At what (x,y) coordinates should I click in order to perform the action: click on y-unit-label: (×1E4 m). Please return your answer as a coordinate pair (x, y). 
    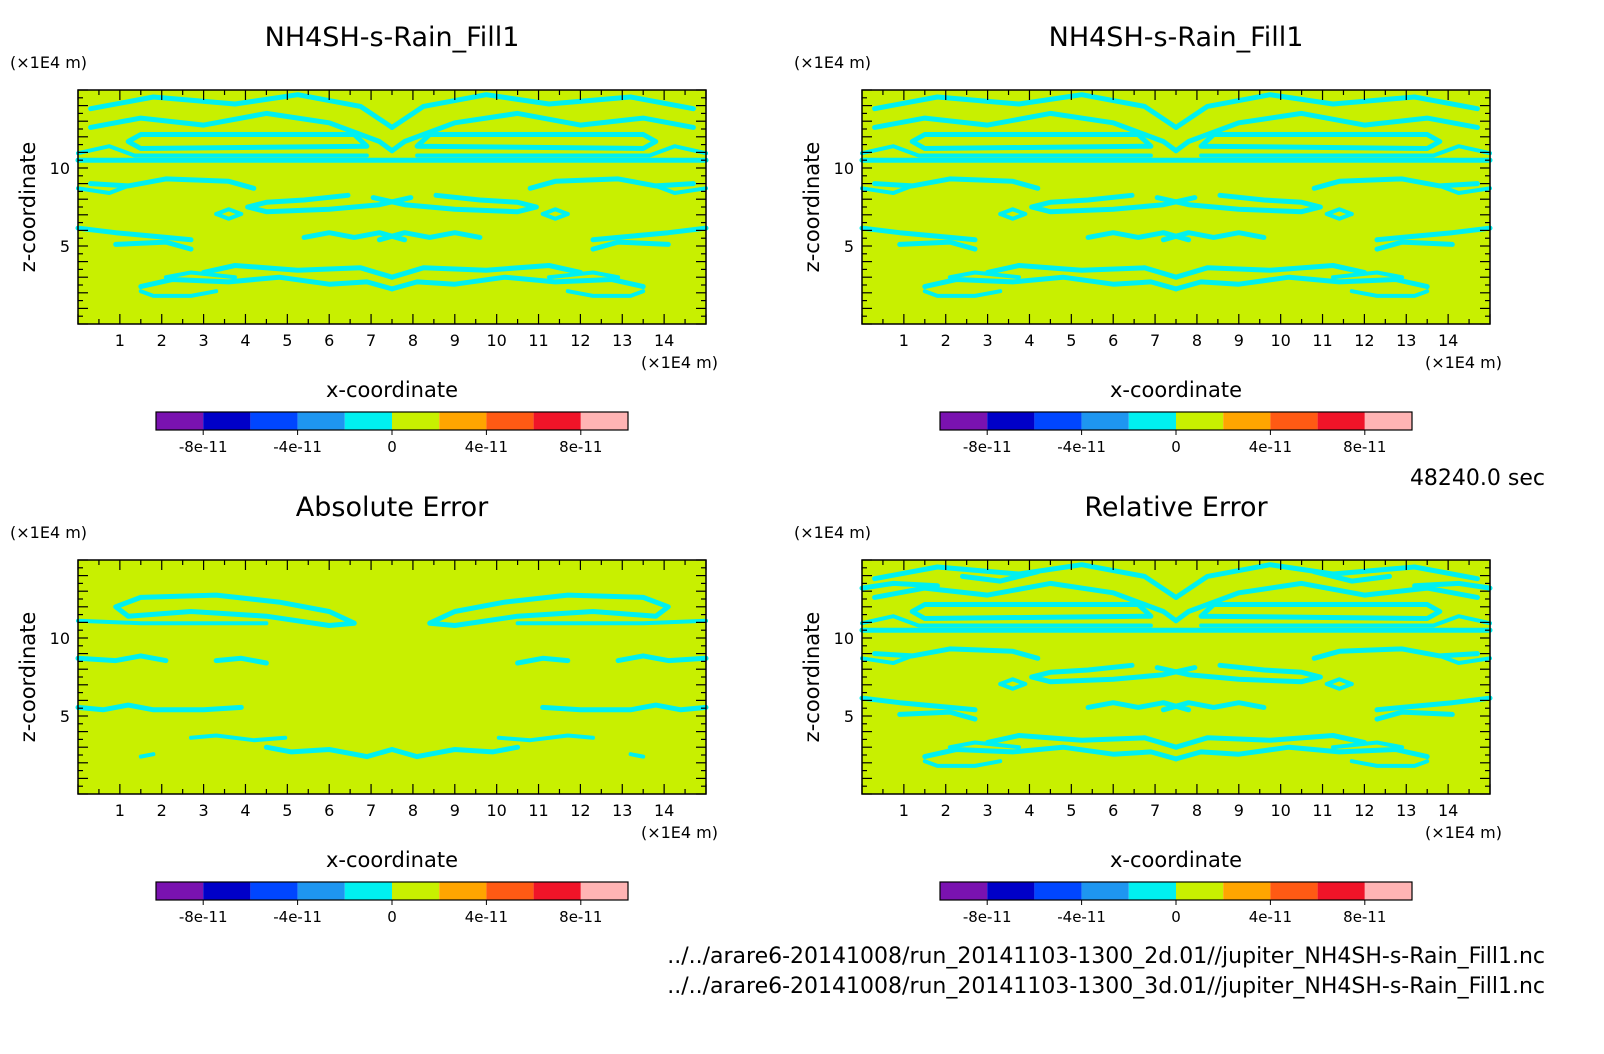
    Looking at the image, I should click on (832, 532).